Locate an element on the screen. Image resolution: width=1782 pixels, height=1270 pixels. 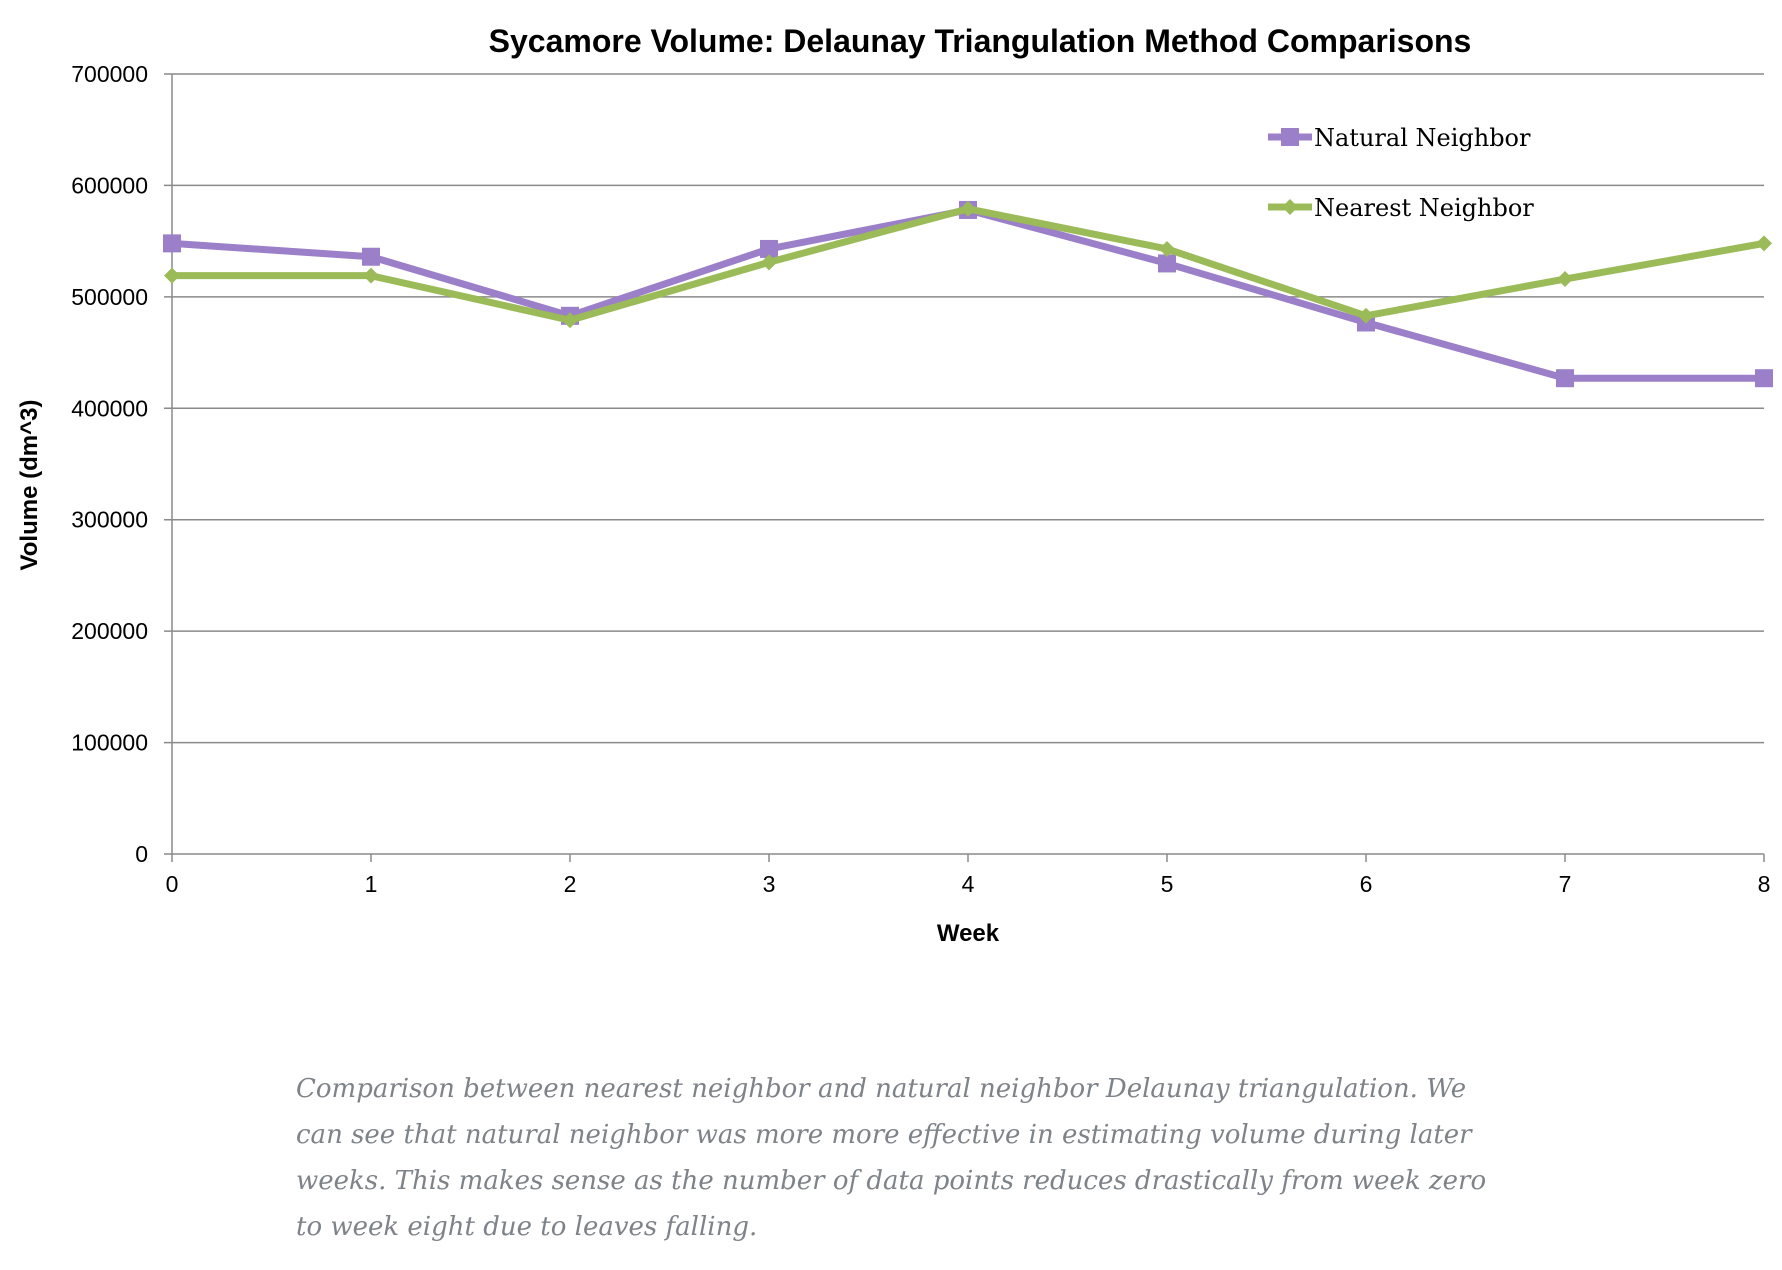
y-tick-label: 500000 is located at coordinates (109, 297).